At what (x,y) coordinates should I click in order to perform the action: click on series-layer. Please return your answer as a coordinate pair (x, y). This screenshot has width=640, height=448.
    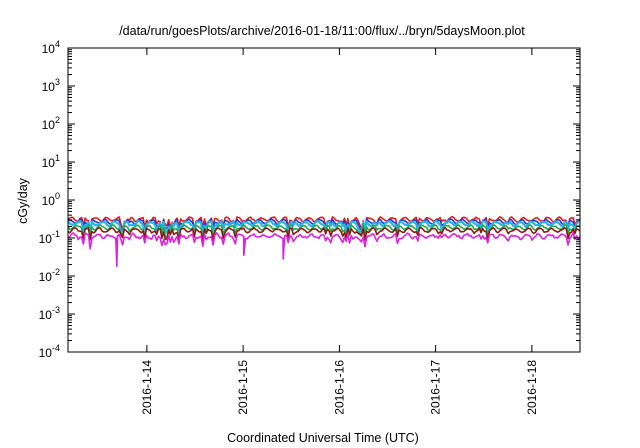
    Looking at the image, I should click on (324, 241).